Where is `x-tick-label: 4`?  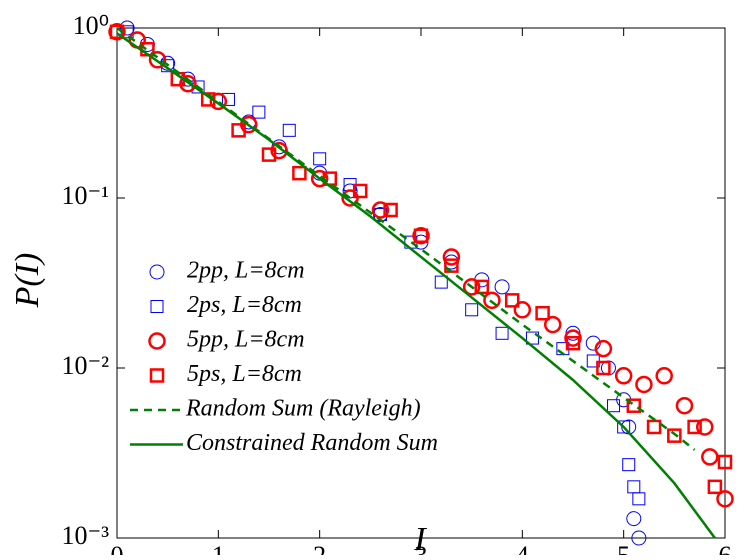 x-tick-label: 4 is located at coordinates (522, 548).